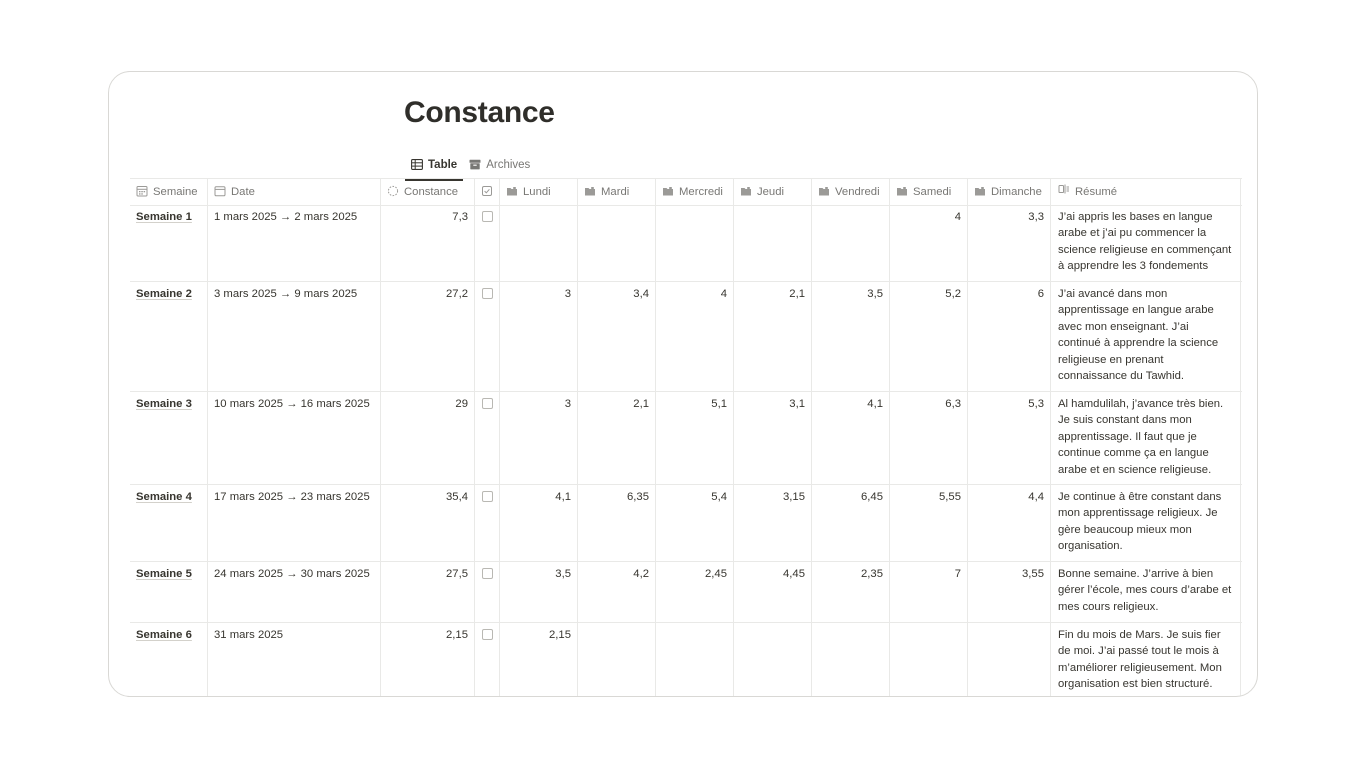 The width and height of the screenshot is (1366, 768). What do you see at coordinates (294, 659) in the screenshot?
I see `date-cell: 31 mars 2025` at bounding box center [294, 659].